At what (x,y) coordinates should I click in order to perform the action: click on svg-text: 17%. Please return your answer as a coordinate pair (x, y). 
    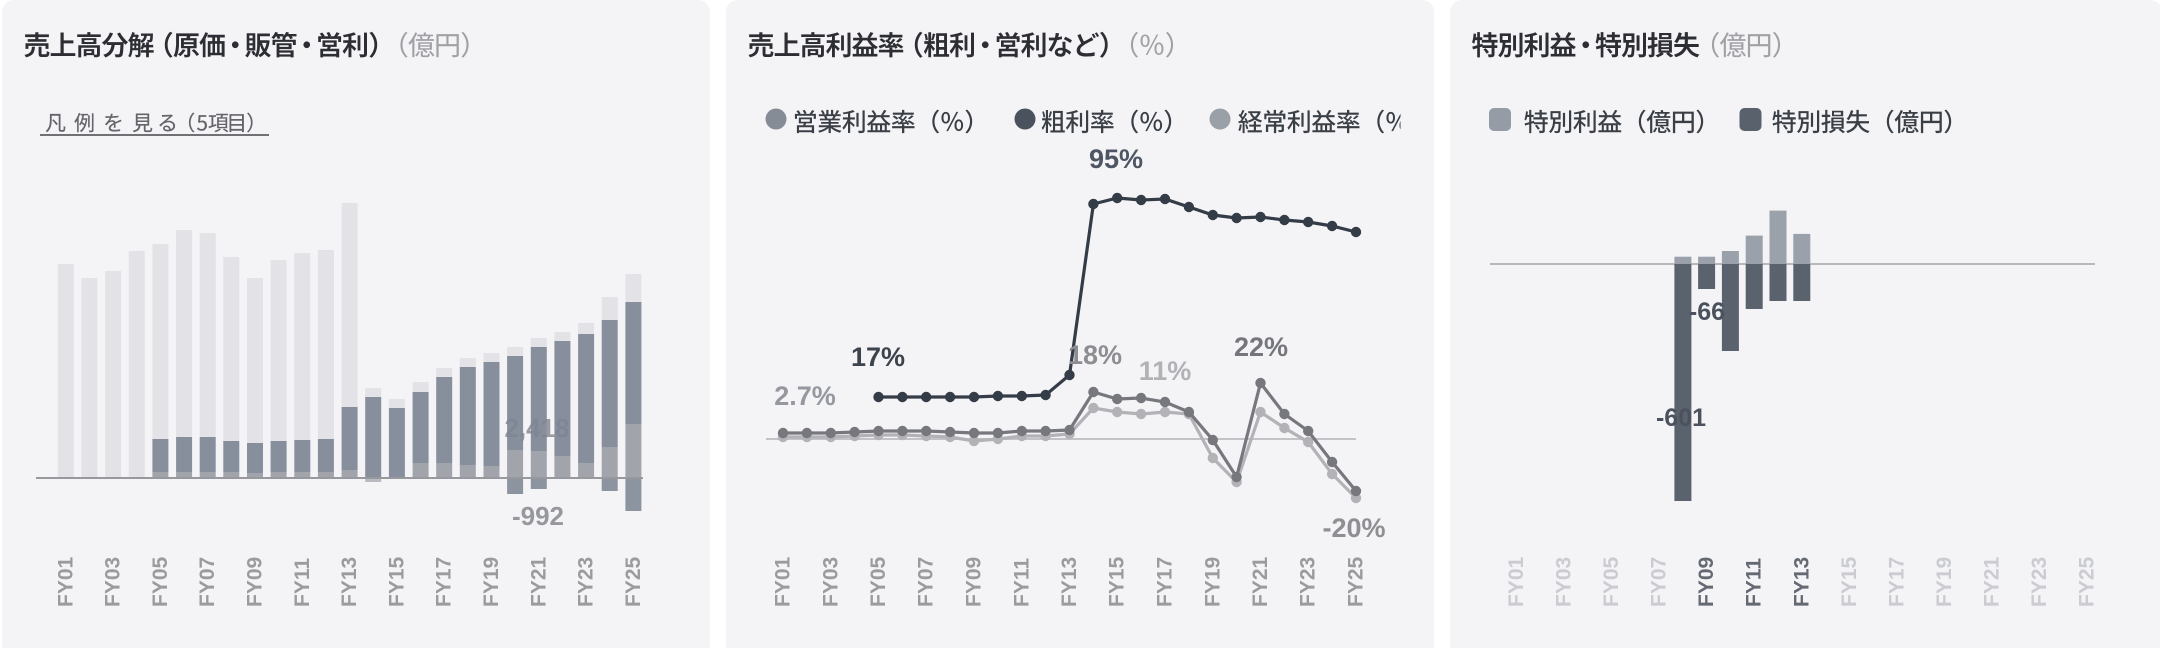
    Looking at the image, I should click on (878, 357).